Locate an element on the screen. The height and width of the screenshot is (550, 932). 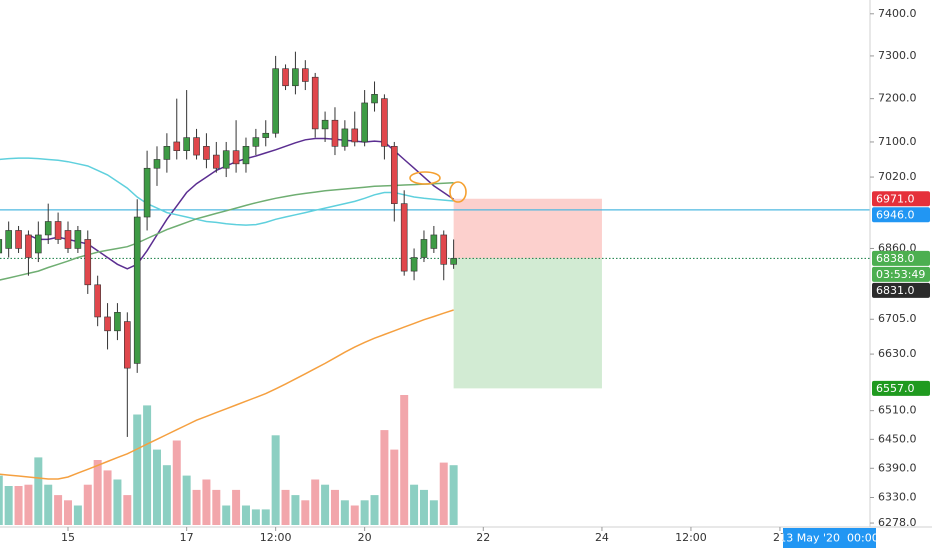
y-tick-label: 7400.0 is located at coordinates (897, 13).